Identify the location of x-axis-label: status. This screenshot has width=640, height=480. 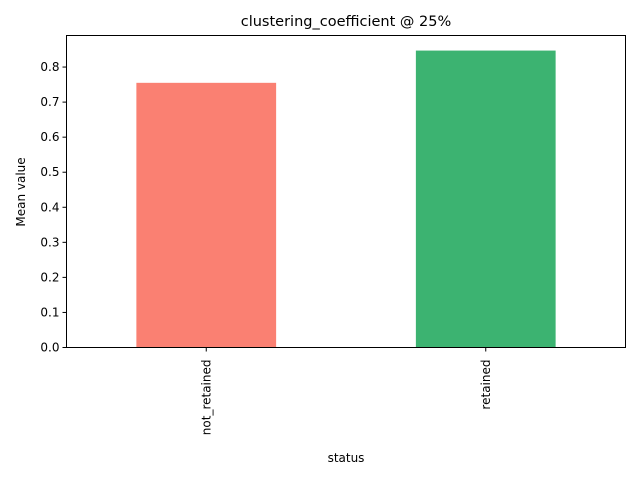
(346, 458).